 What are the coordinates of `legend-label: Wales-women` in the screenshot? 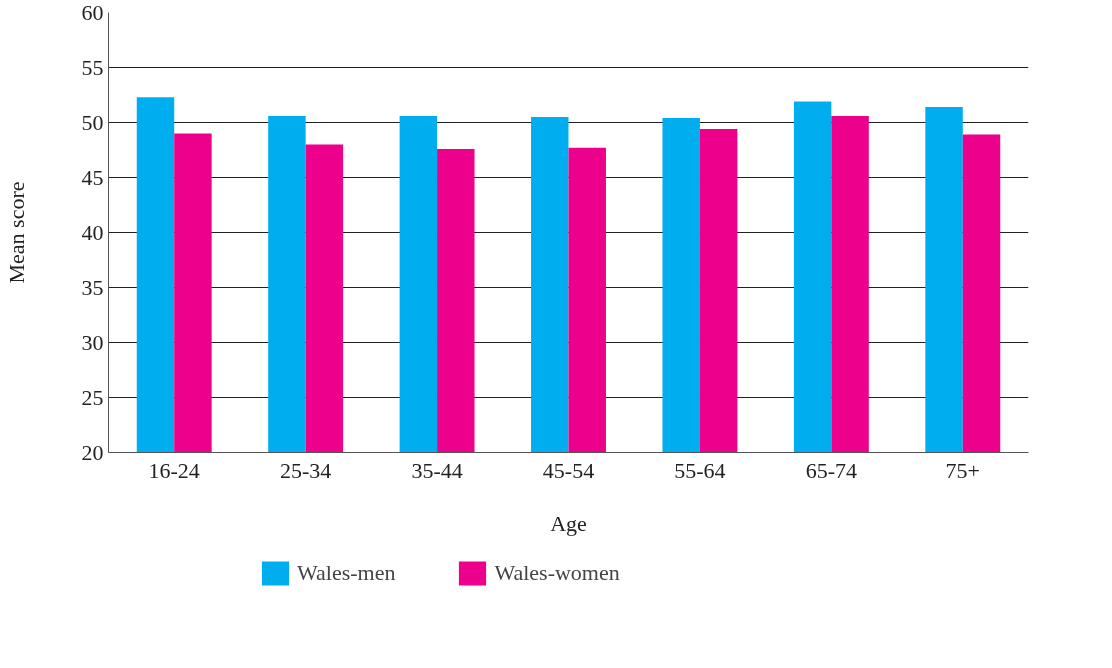 It's located at (557, 573).